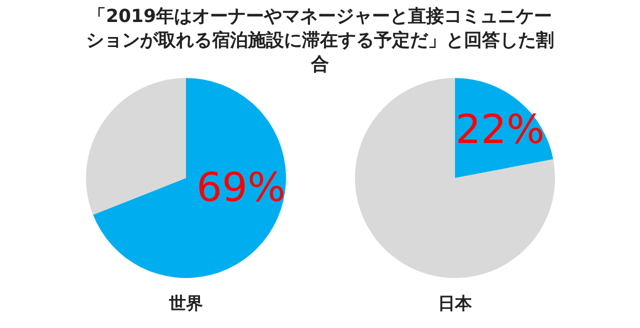 The width and height of the screenshot is (640, 328). Describe the element at coordinates (455, 304) in the screenshot. I see `text: 日本` at that location.